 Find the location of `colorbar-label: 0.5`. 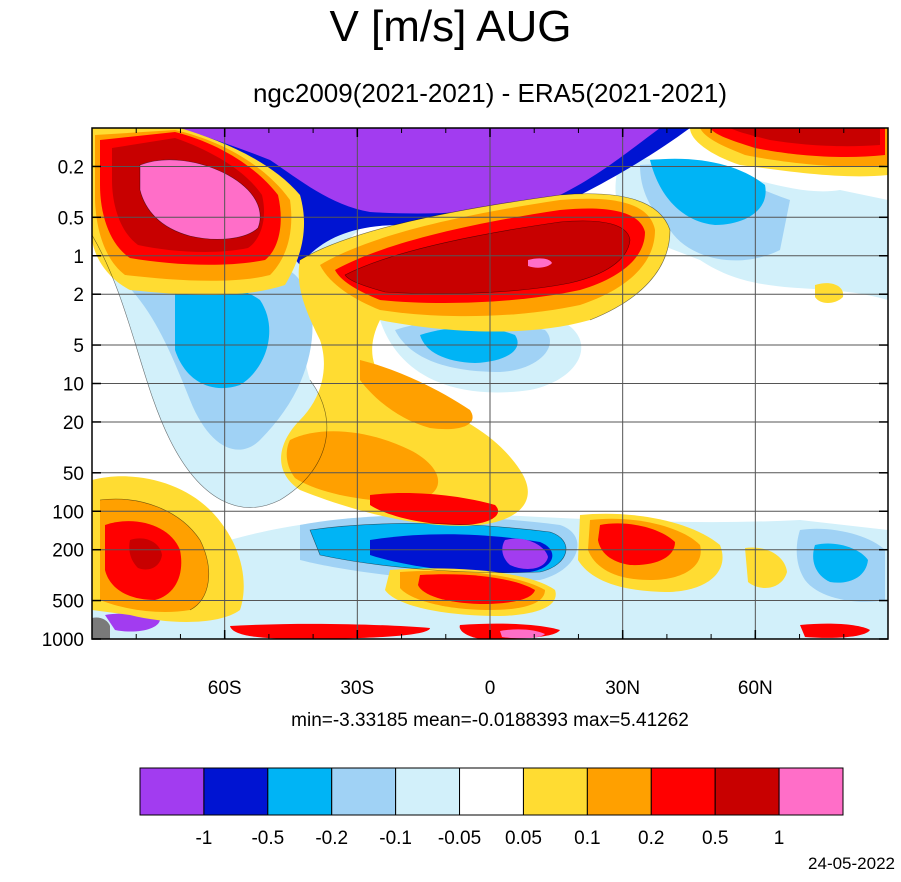

colorbar-label: 0.5 is located at coordinates (715, 838).